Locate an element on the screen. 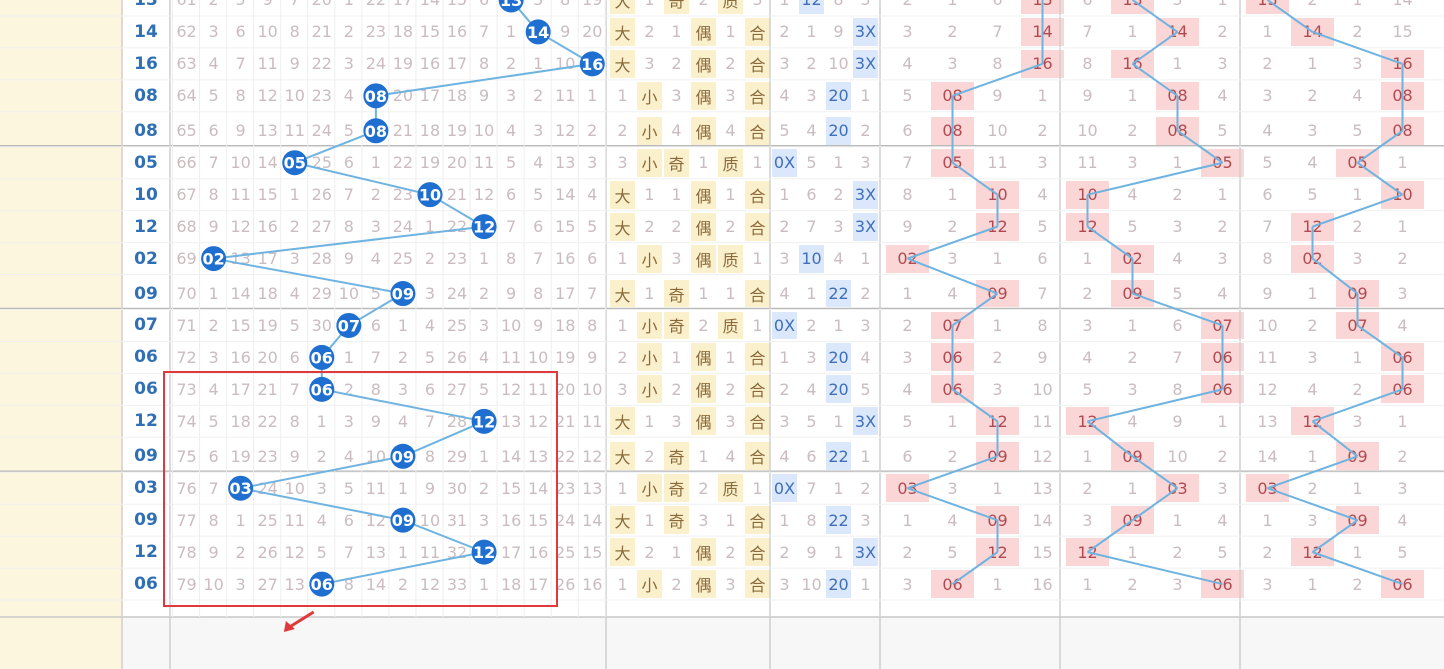 This screenshot has width=1444, height=669. road-miss: 8 is located at coordinates (811, 520).